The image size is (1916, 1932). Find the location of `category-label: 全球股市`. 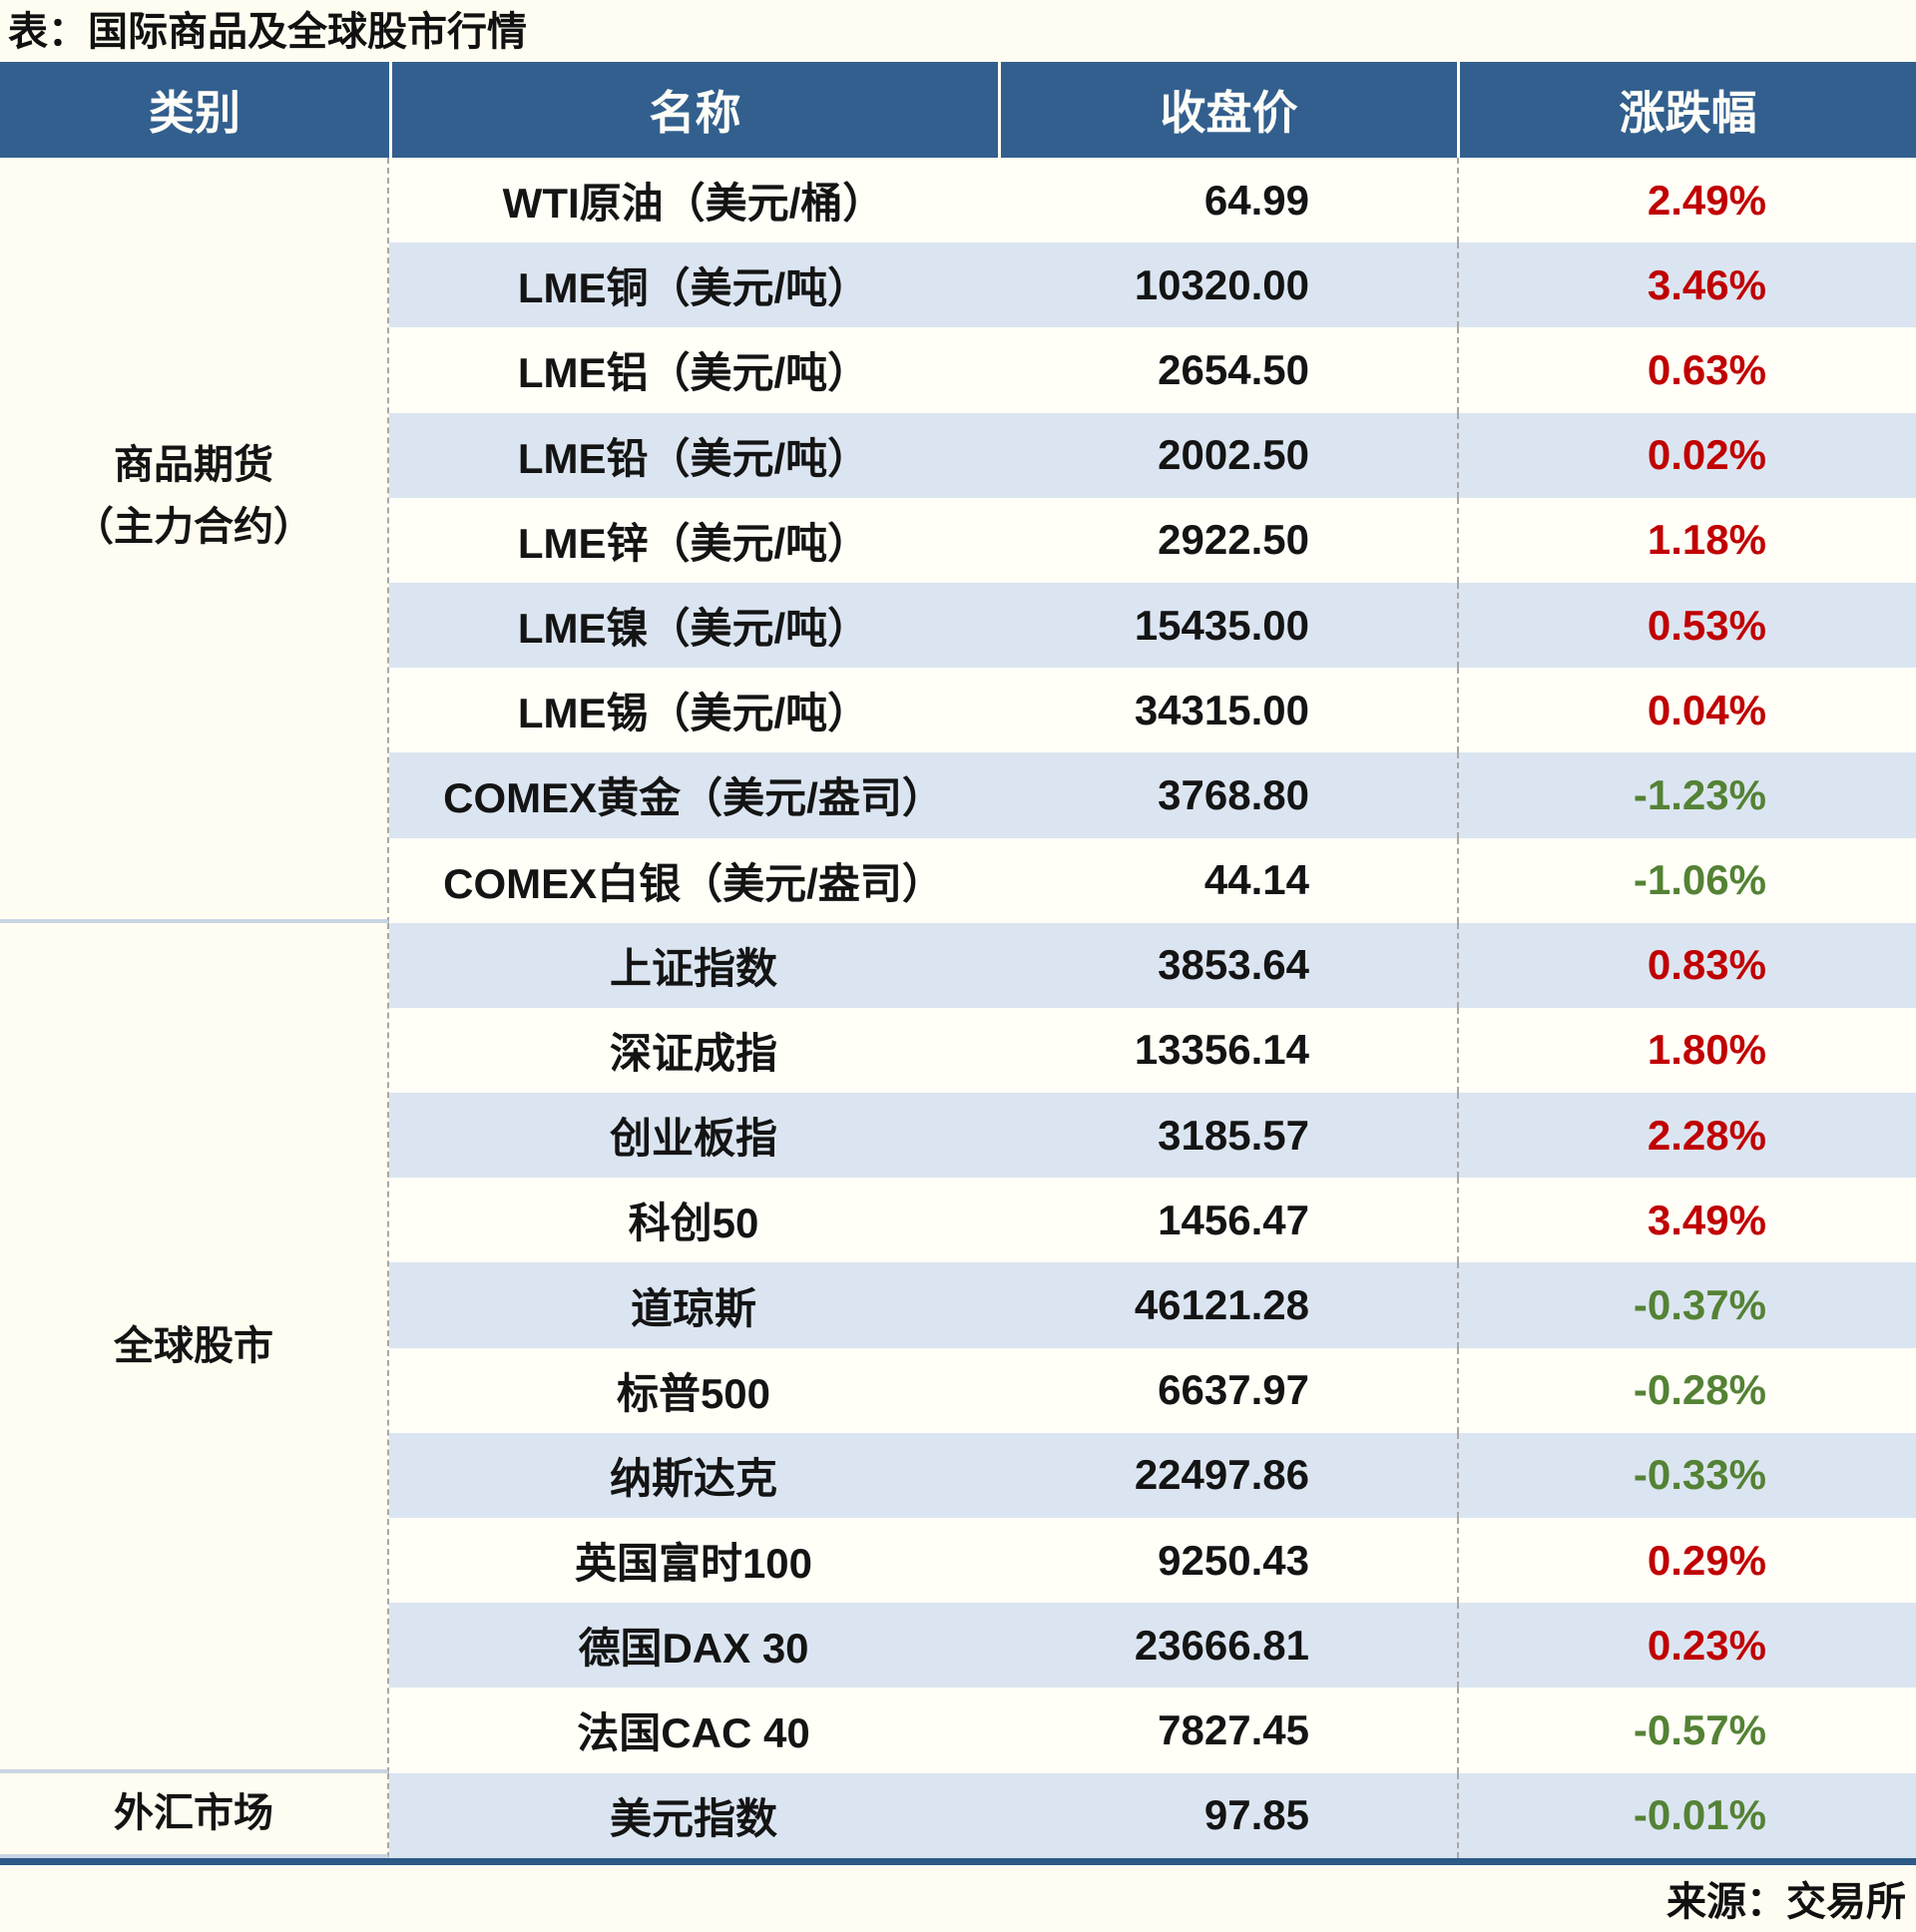

category-label: 全球股市 is located at coordinates (193, 1345).